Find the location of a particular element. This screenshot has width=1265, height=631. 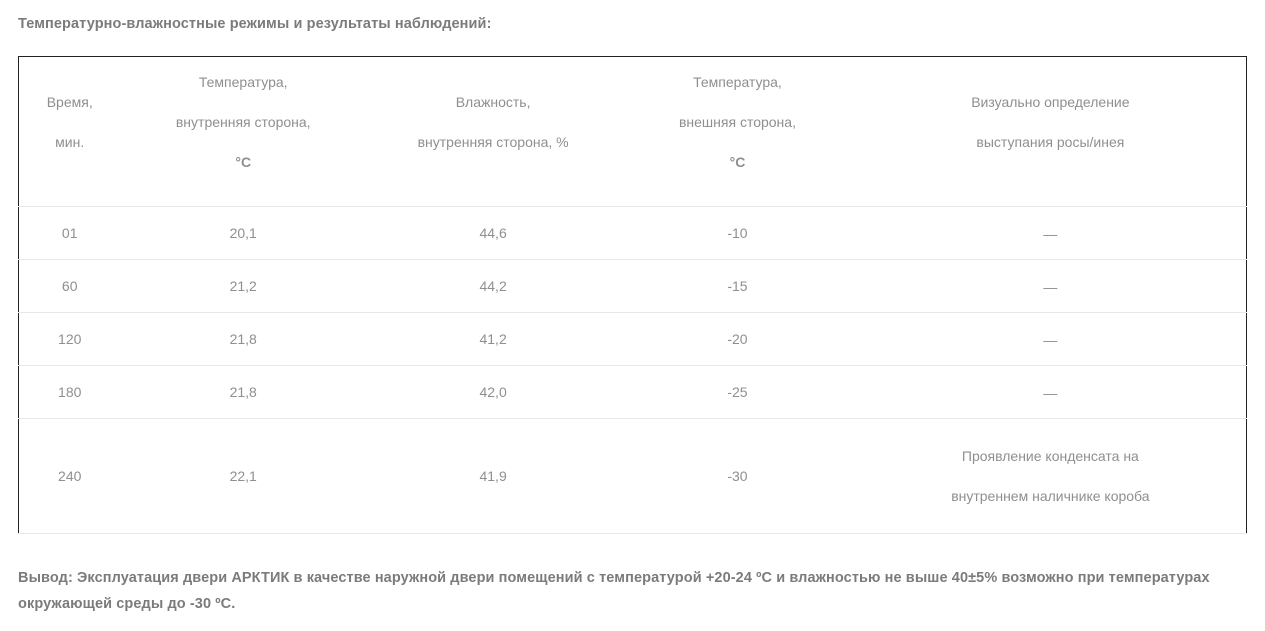

cell-humidity-inside: 42,0 is located at coordinates (493, 392).